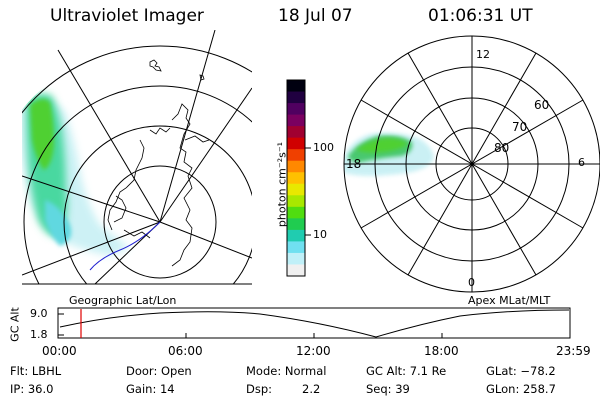 The height and width of the screenshot is (400, 600). I want to click on mlt-label-12: 12, so click(483, 54).